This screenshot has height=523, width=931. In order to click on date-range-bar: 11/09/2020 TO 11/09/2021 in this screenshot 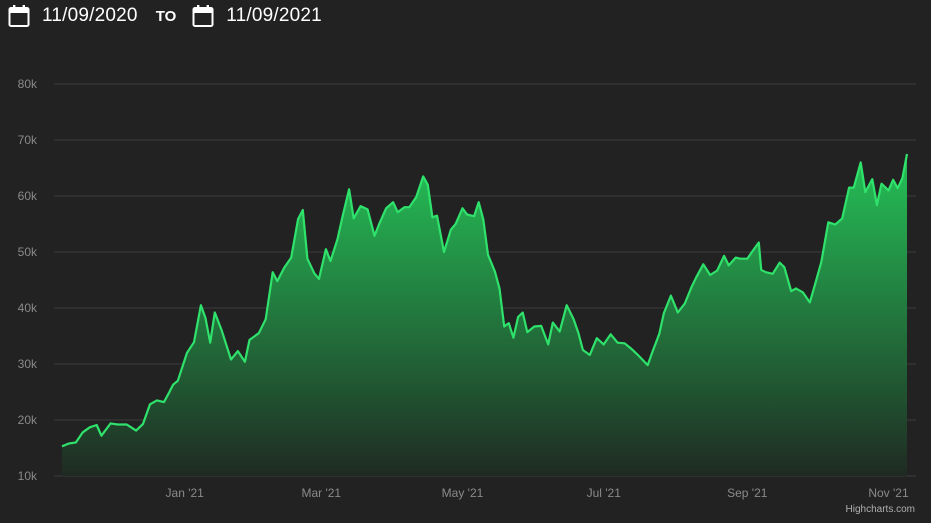, I will do `click(165, 16)`.